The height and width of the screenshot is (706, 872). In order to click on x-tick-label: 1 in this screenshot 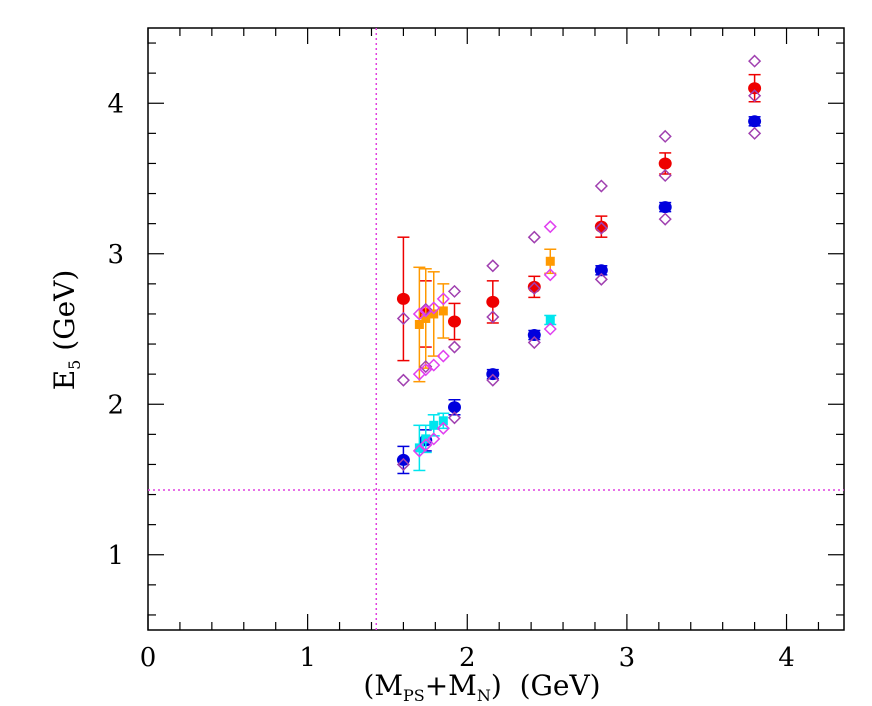, I will do `click(307, 658)`.